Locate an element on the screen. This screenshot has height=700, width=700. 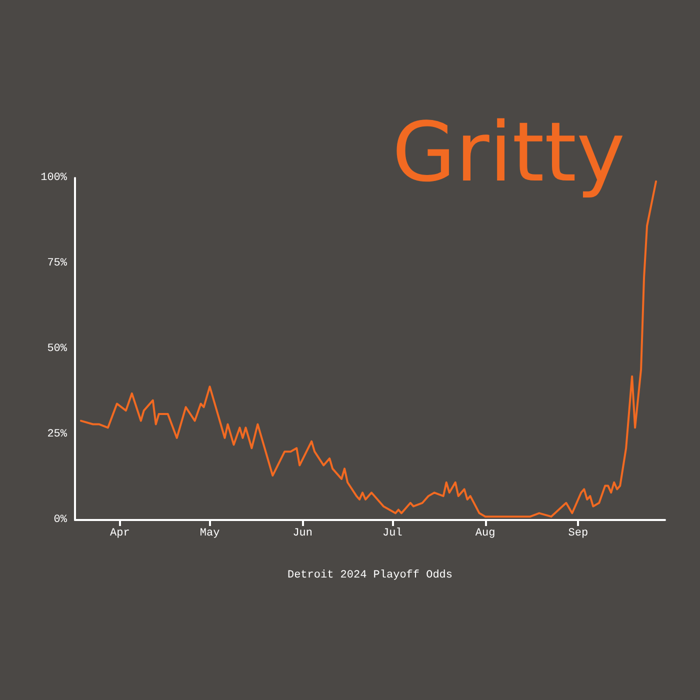
y-tick-label: 75% is located at coordinates (57, 264).